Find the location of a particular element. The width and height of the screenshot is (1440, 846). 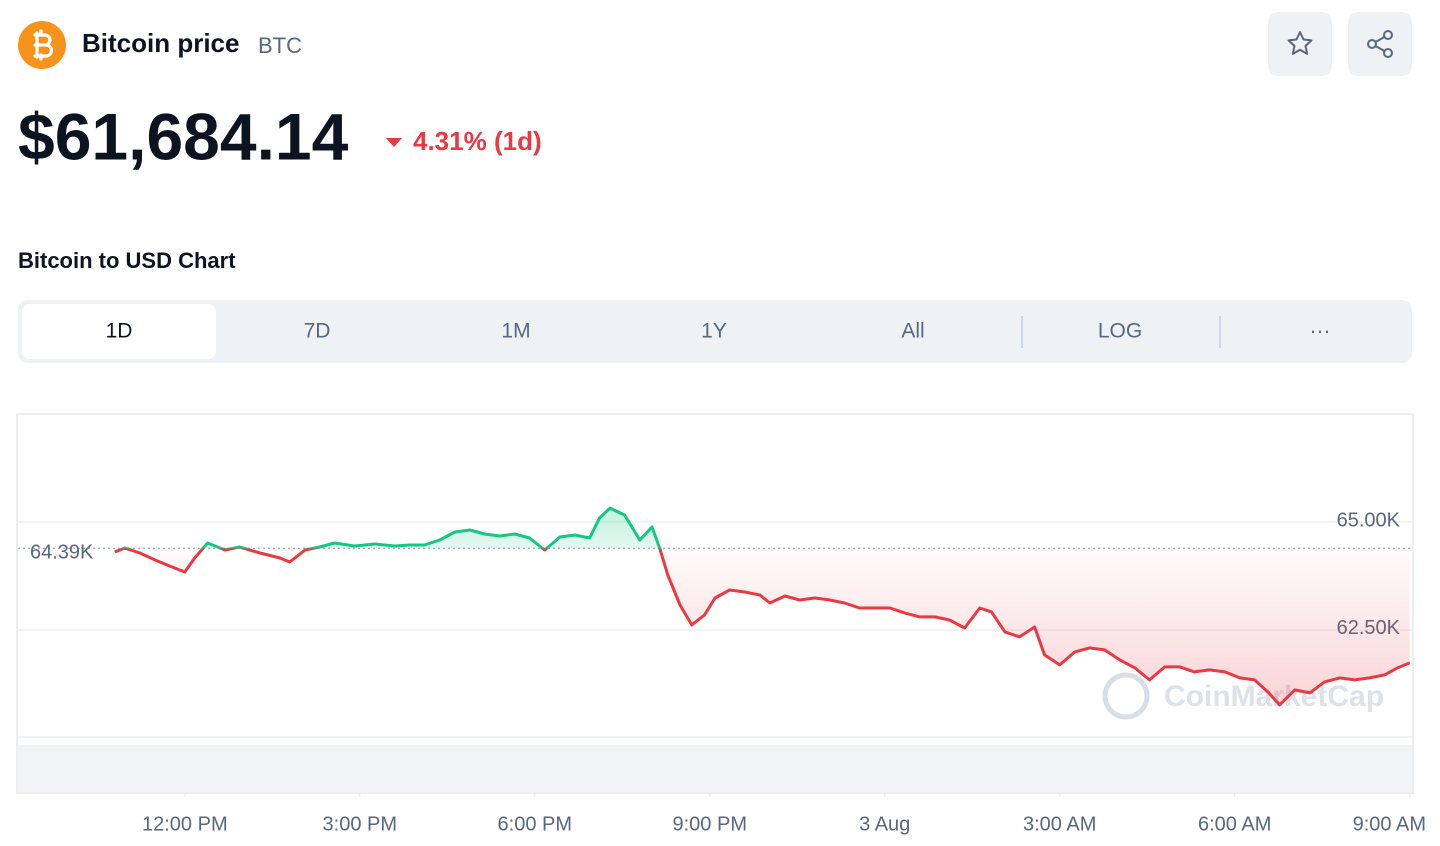

watermark-logo is located at coordinates (1126, 696).